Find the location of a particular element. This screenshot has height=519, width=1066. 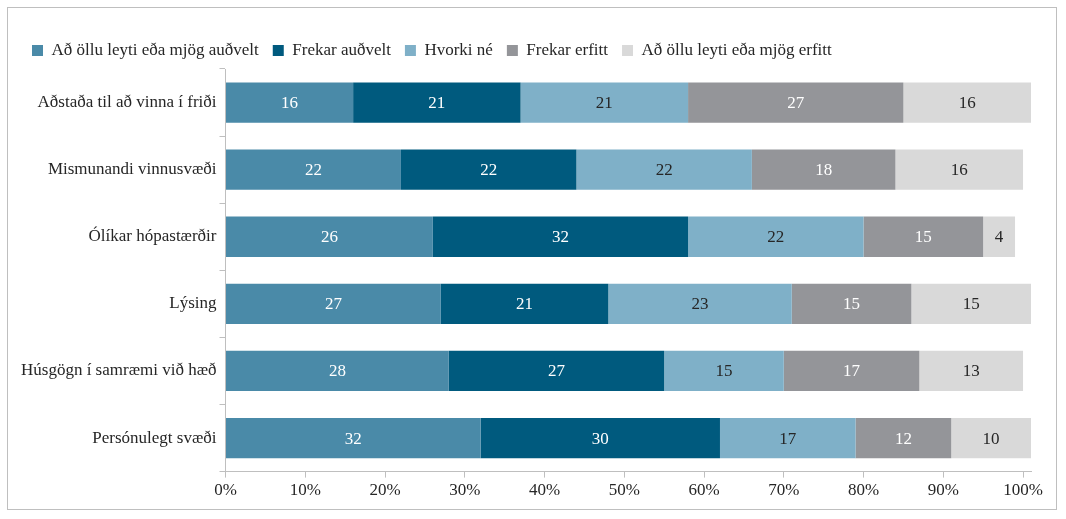

data-label: 28 is located at coordinates (337, 371).